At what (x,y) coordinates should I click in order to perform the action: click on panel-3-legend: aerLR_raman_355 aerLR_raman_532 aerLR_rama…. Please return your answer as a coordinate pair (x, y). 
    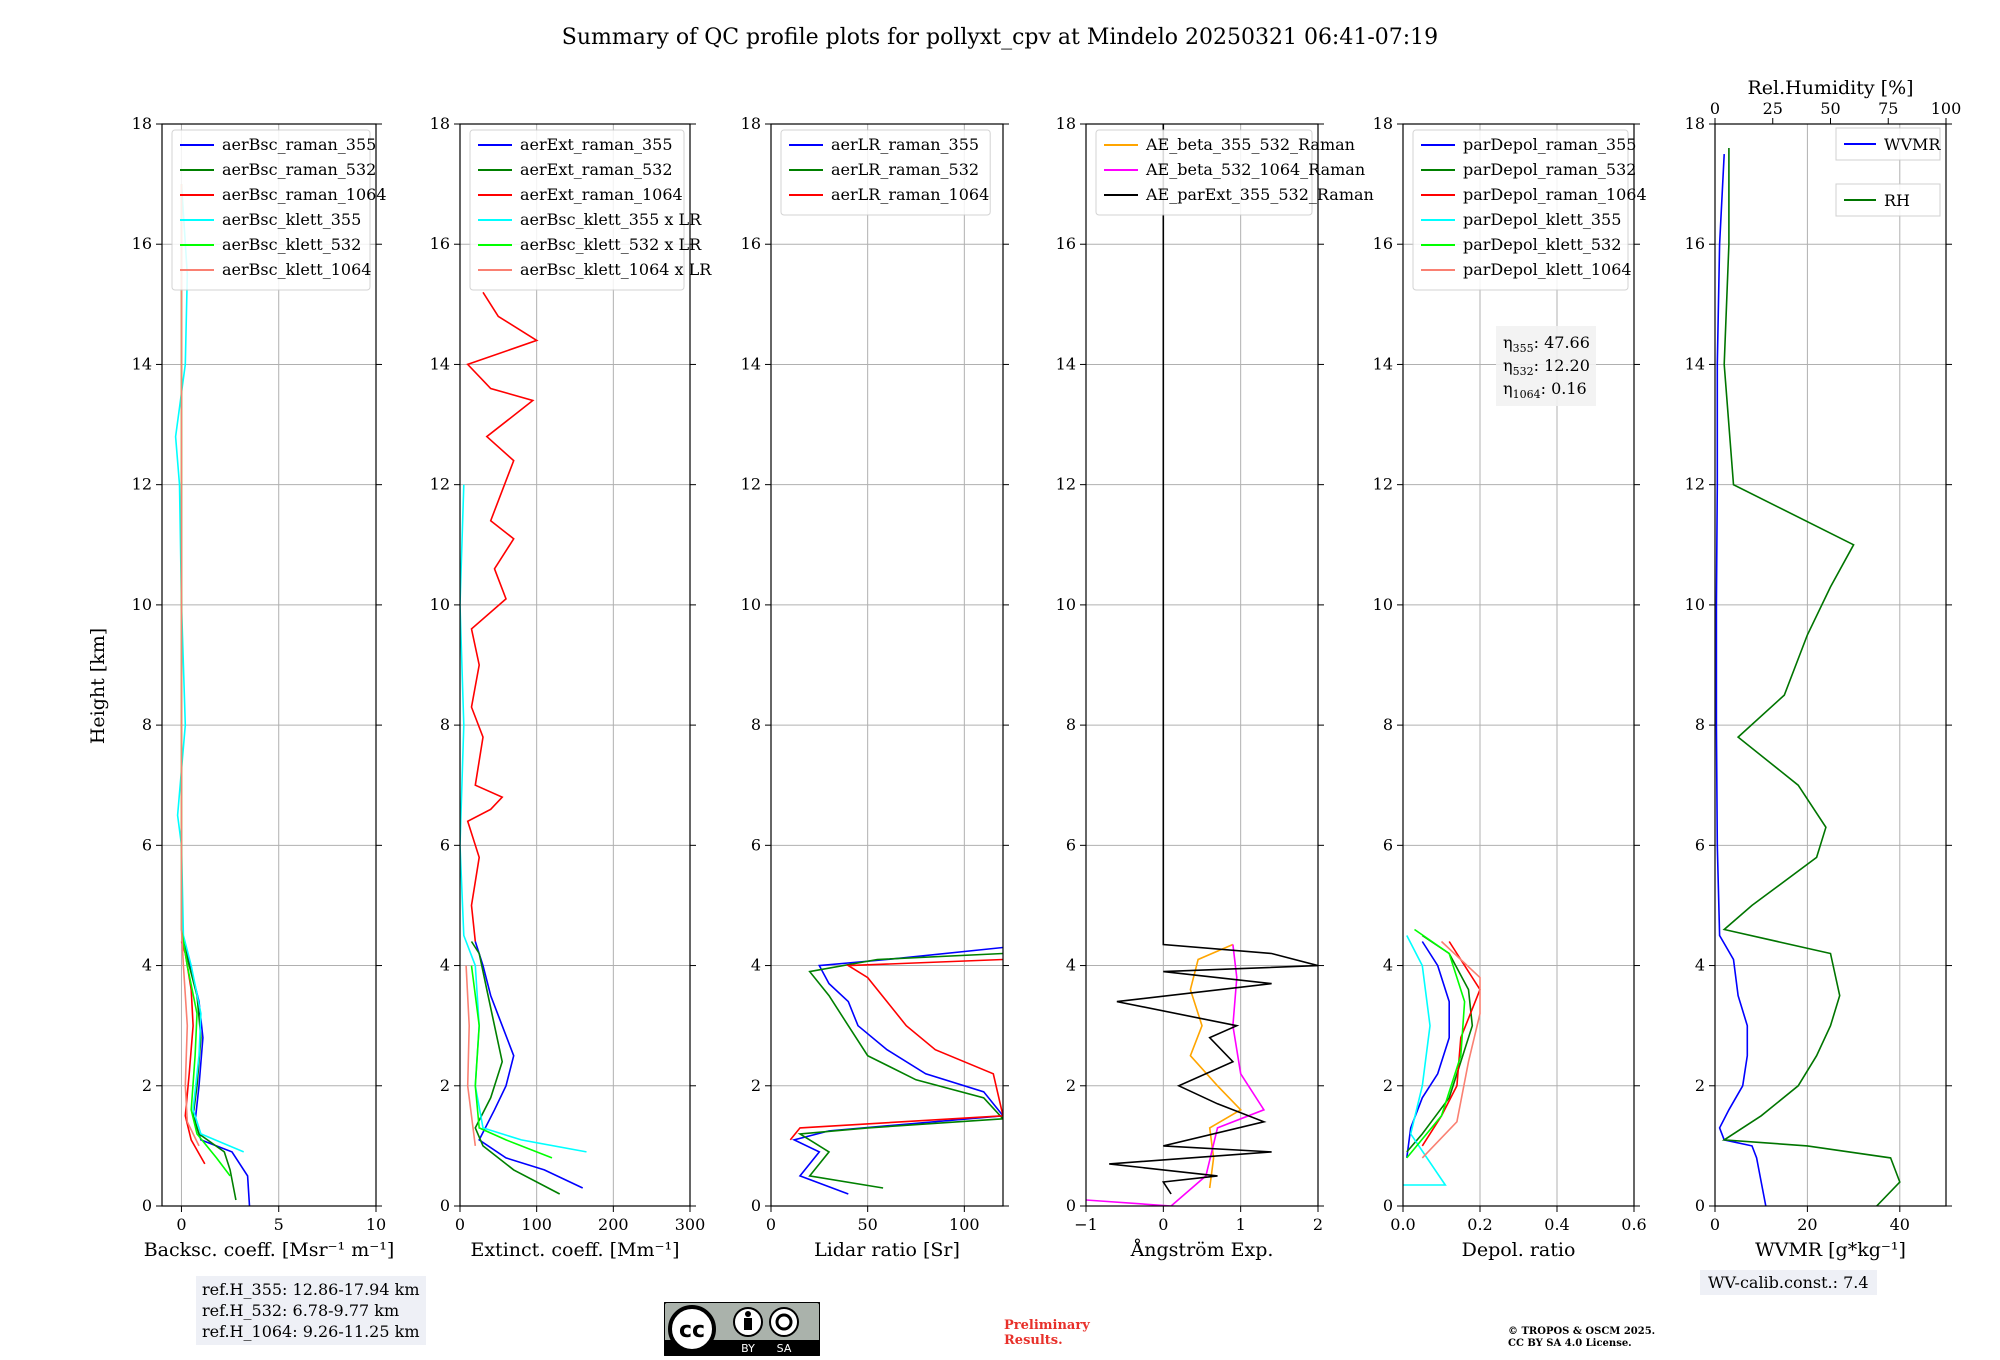
    Looking at the image, I should click on (885, 172).